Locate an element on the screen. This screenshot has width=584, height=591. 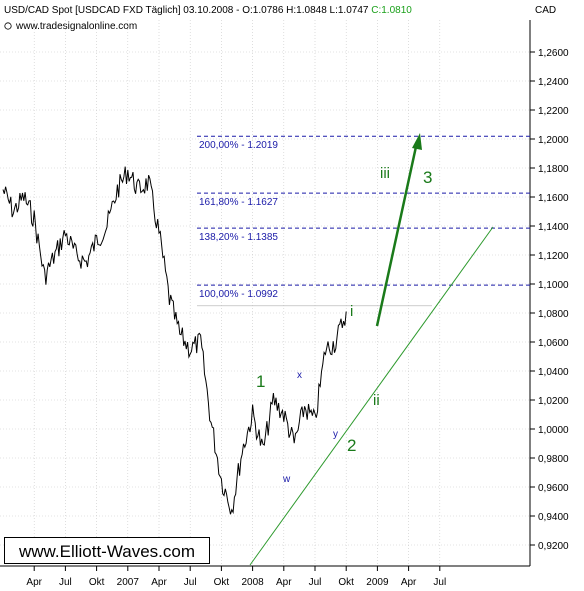
x-tick-label: 2007 is located at coordinates (128, 582).